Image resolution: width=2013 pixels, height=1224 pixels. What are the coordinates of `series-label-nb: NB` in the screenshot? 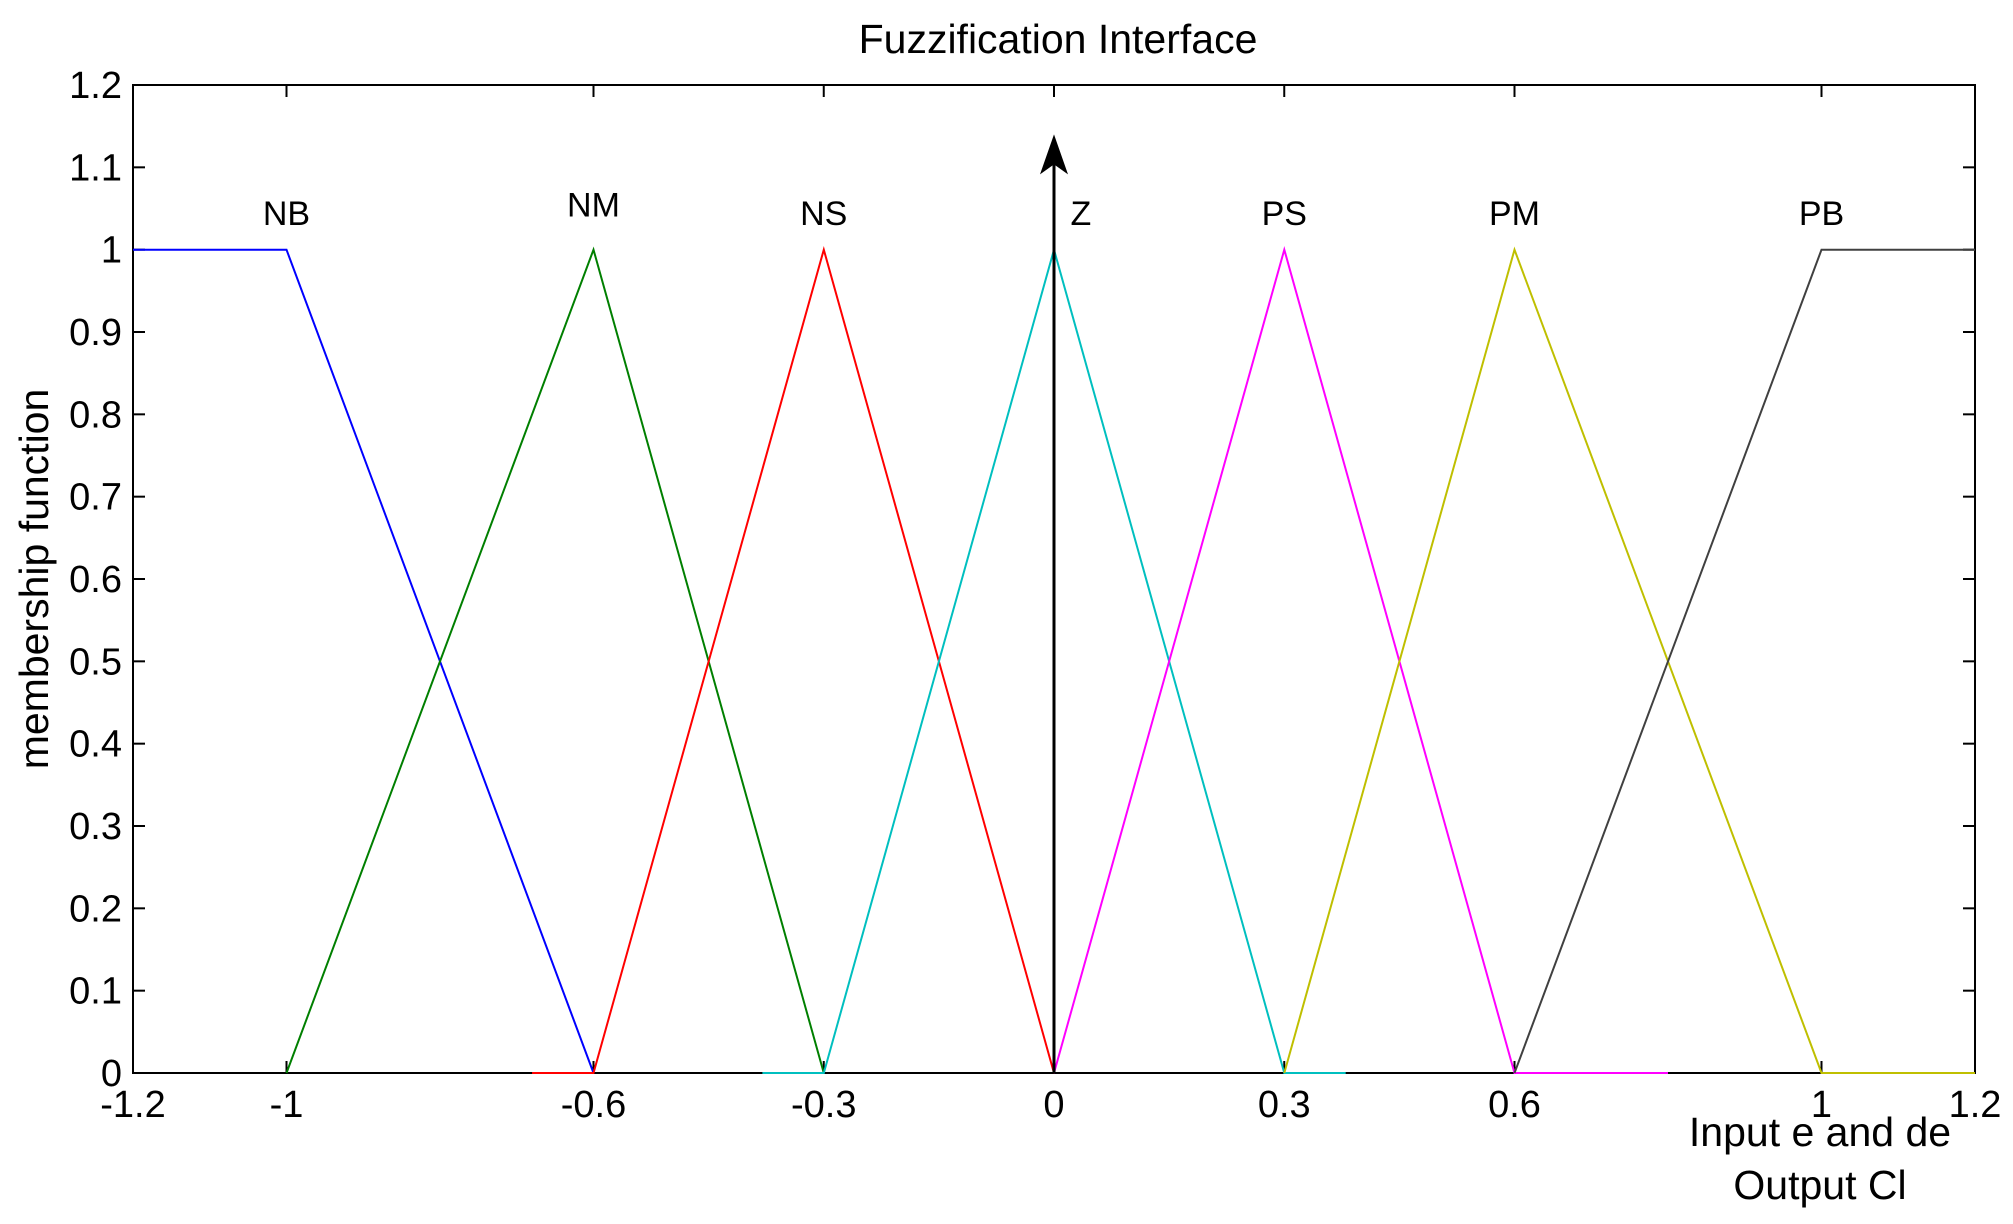 It's located at (286, 214).